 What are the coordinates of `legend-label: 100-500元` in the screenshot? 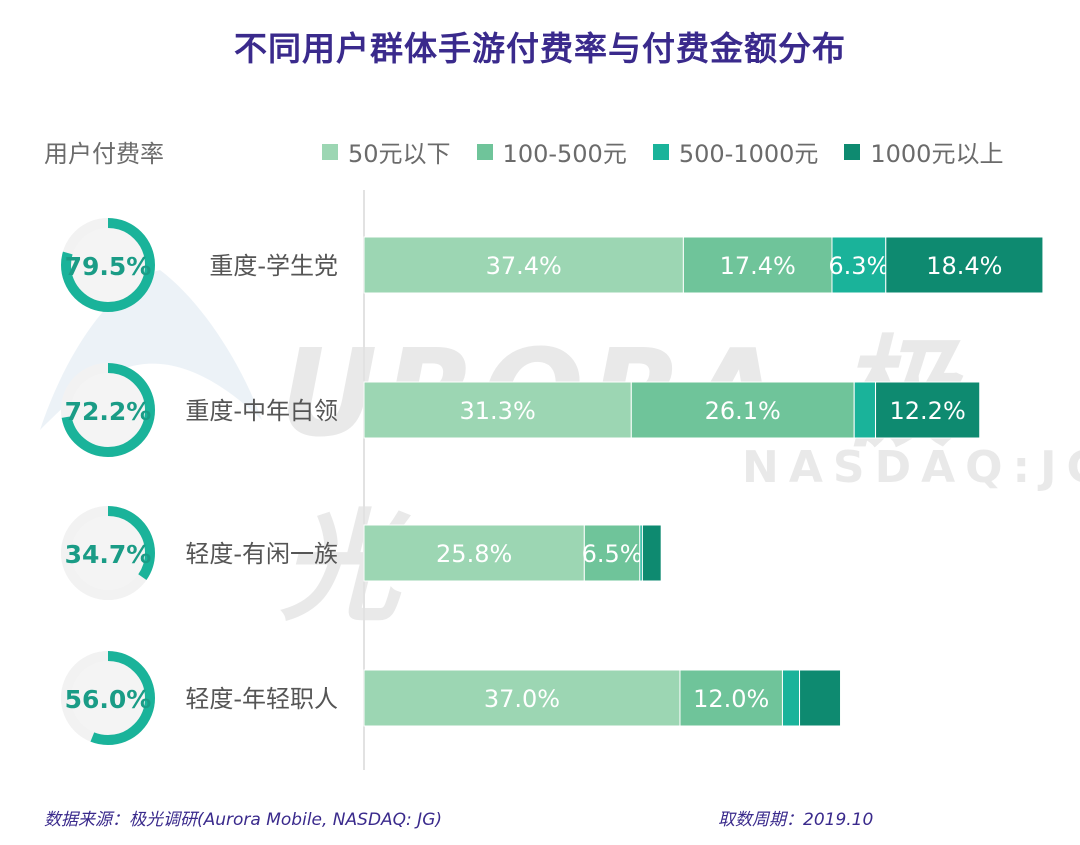 It's located at (564, 154).